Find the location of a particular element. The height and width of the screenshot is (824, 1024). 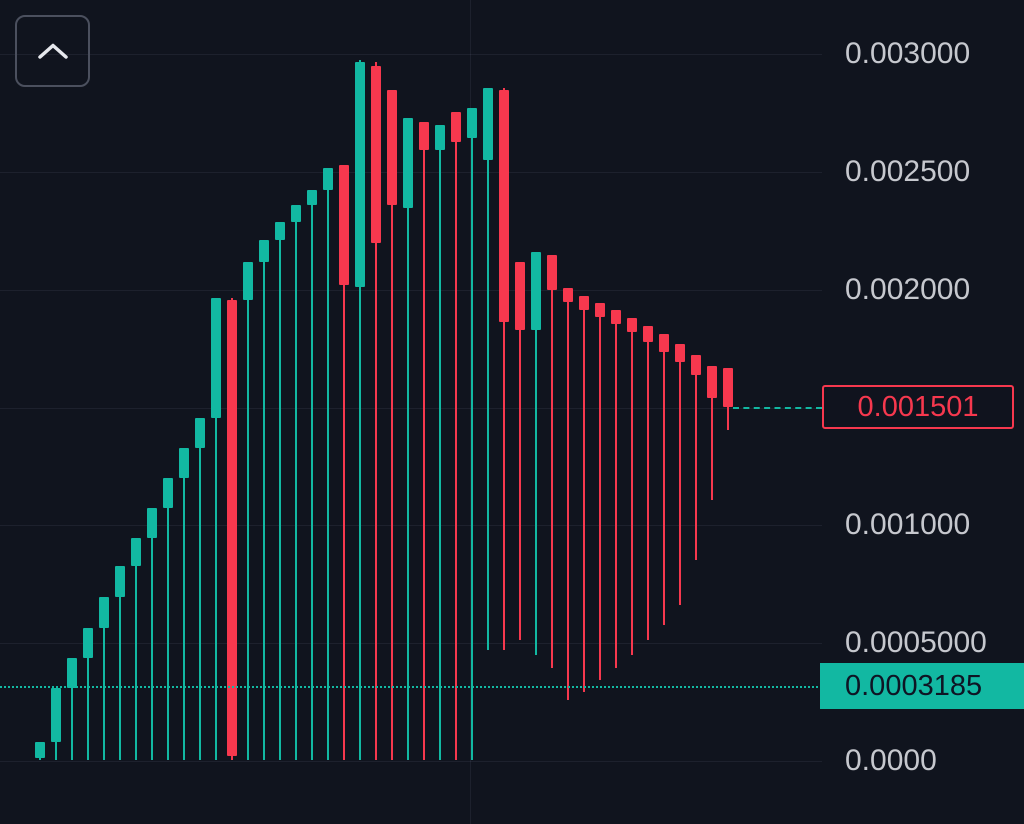

vertical-gridline is located at coordinates (470, 412).